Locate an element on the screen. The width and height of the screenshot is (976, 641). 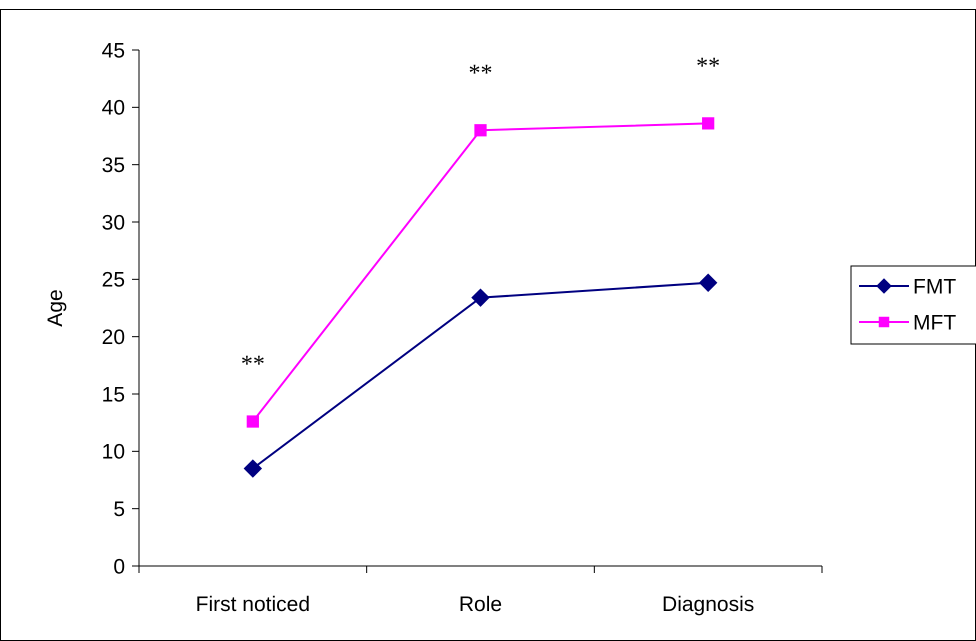
y-tick-label: 40 is located at coordinates (113, 108).